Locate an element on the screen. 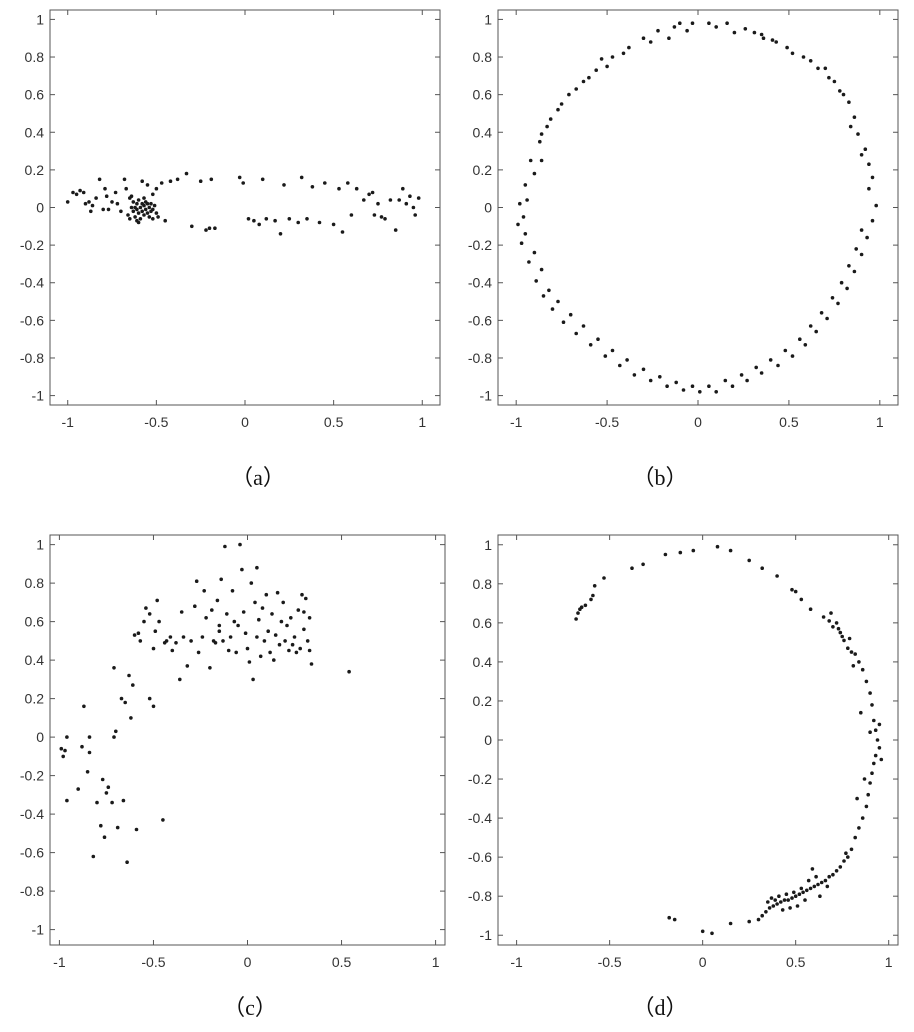 This screenshot has height=1032, width=914. panel-caption: （b） is located at coordinates (659, 477).